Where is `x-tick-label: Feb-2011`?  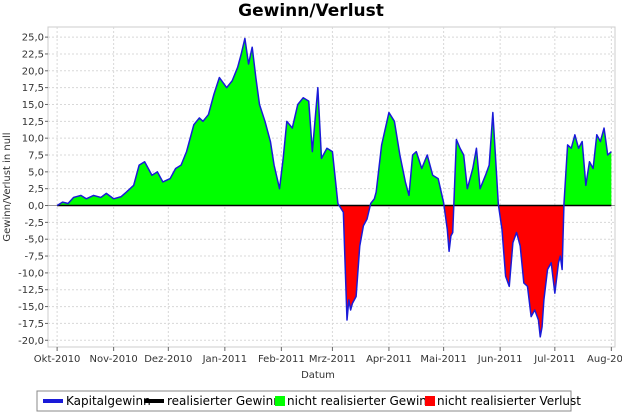 x-tick-label: Feb-2011 is located at coordinates (281, 359).